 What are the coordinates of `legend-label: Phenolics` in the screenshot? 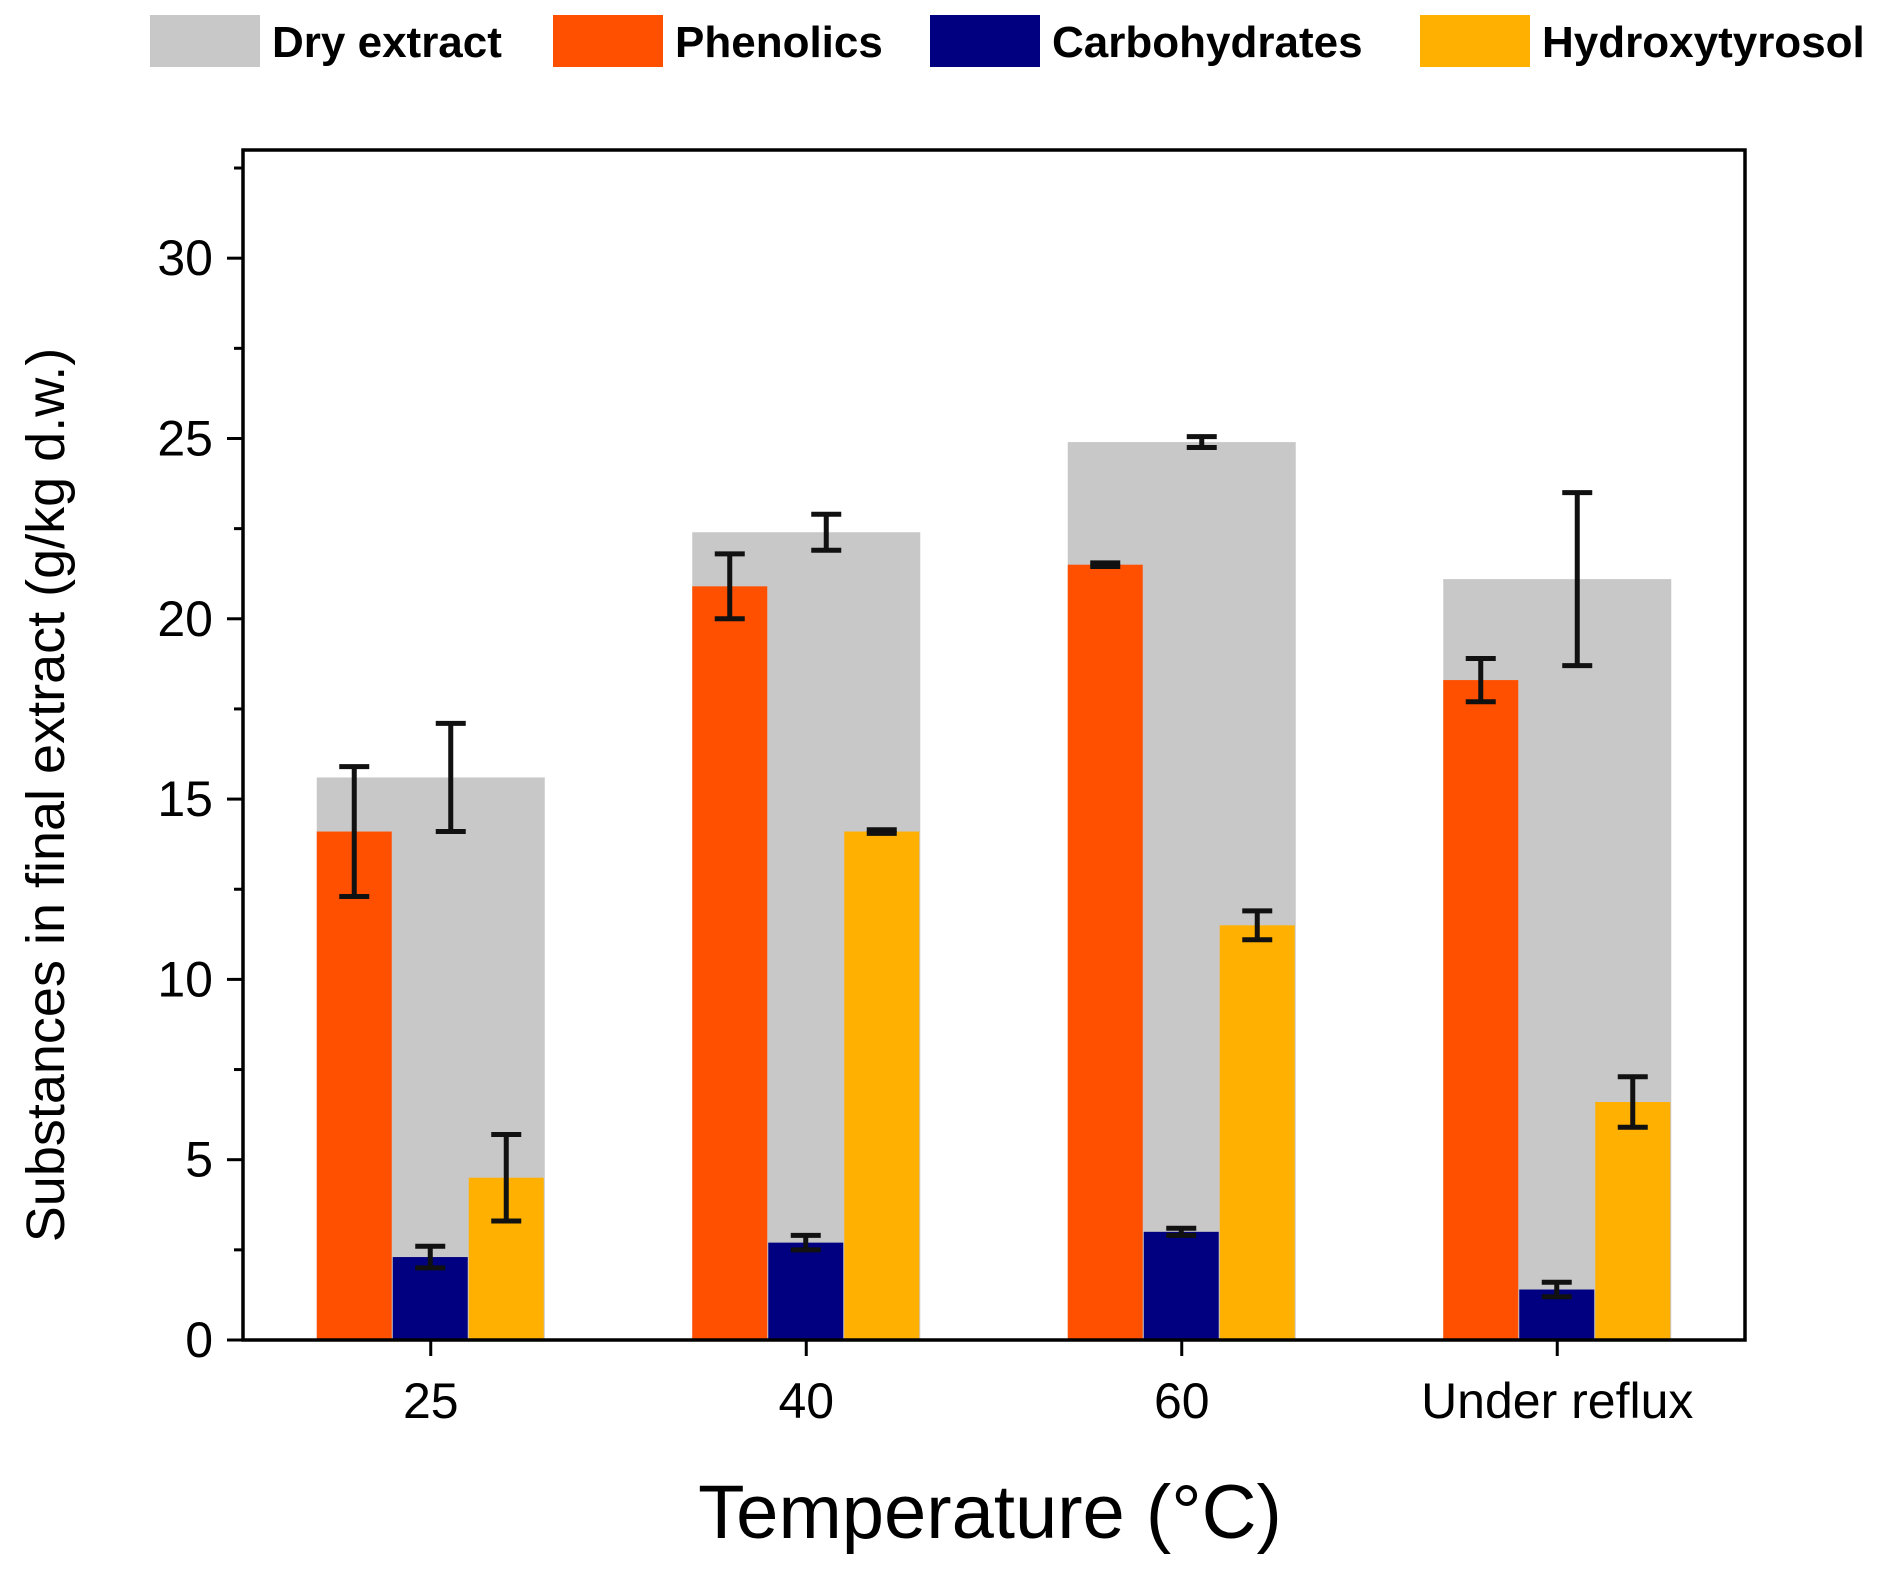 It's located at (779, 42).